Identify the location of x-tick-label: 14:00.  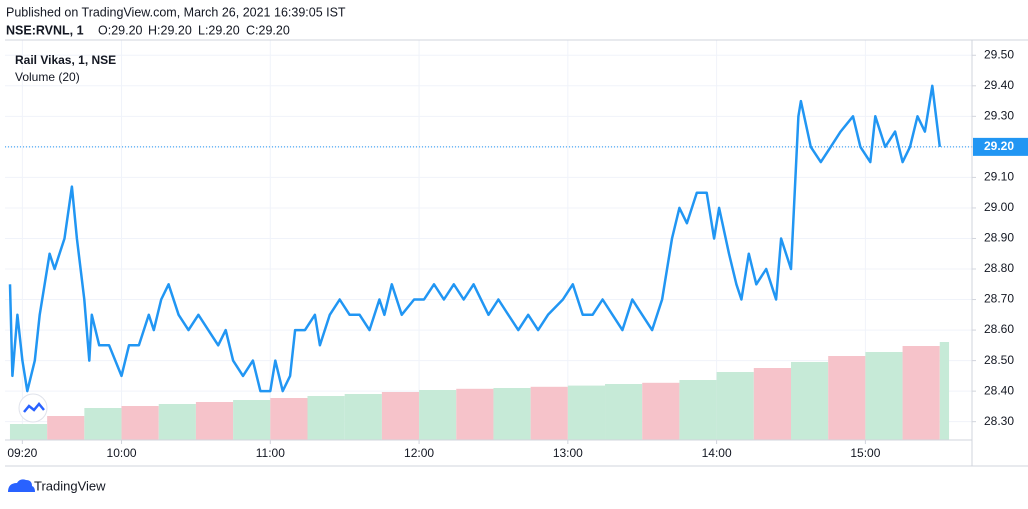
(717, 453).